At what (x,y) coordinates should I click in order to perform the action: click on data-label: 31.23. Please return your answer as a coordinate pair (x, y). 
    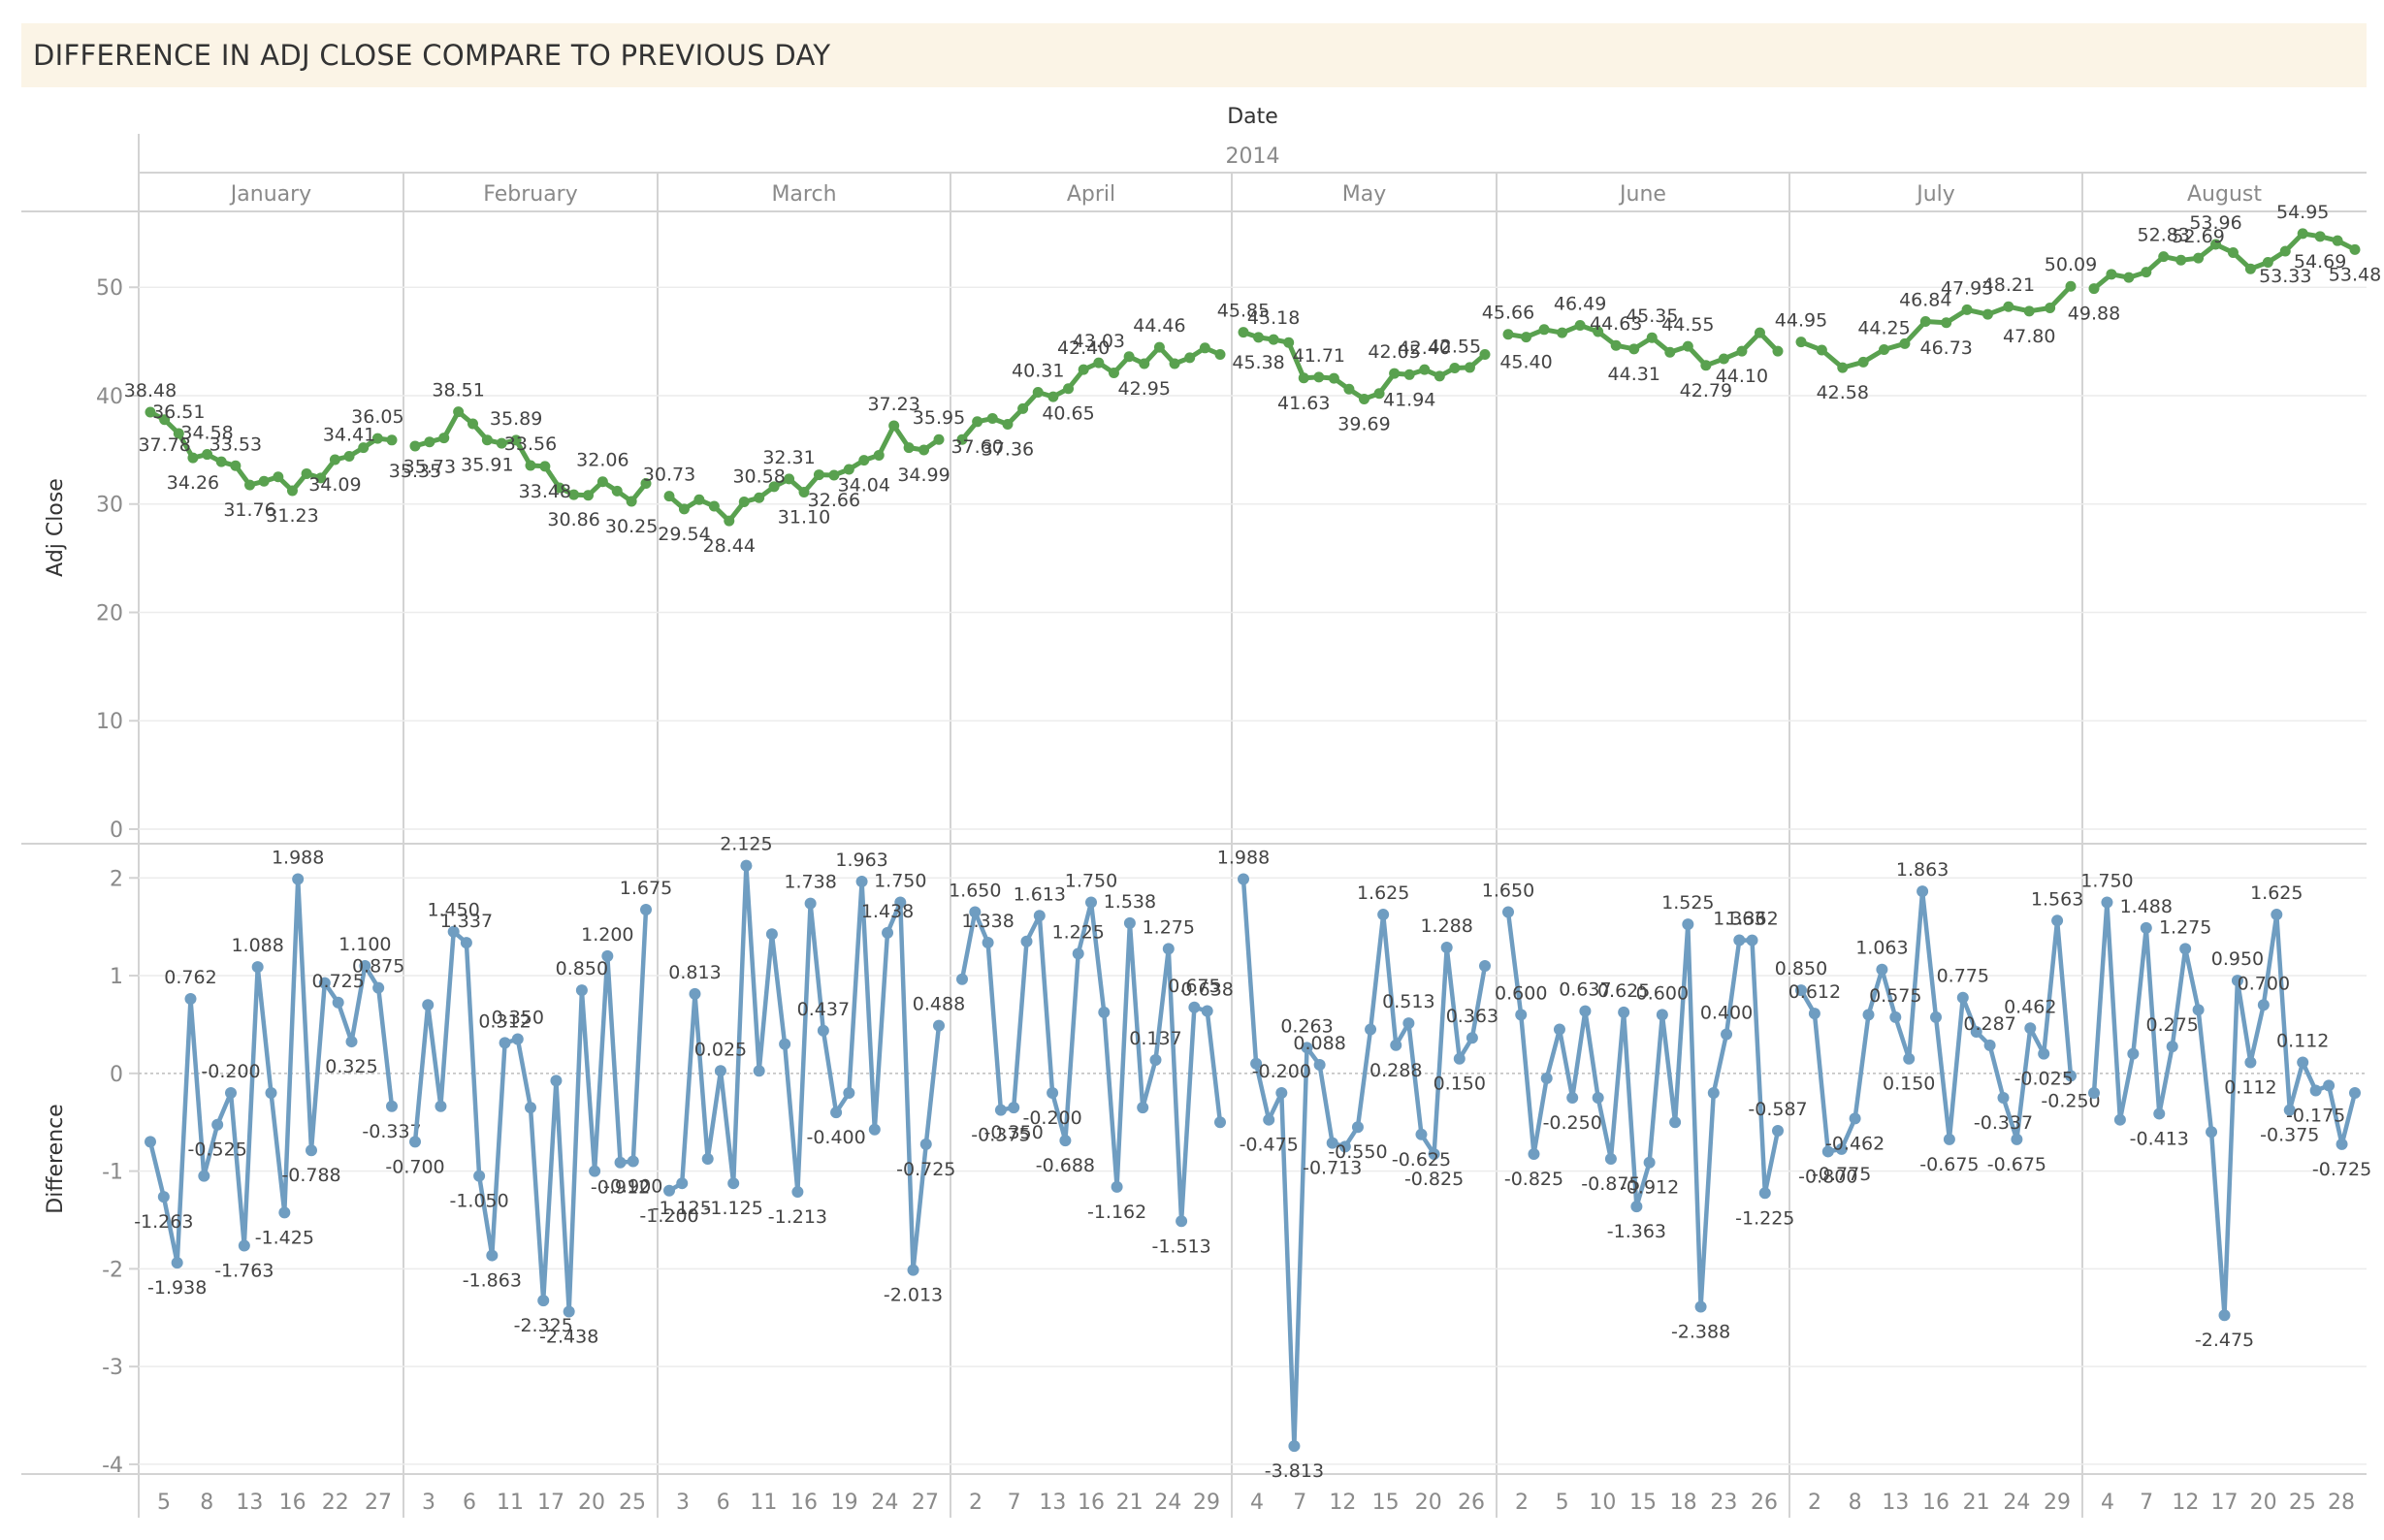
    Looking at the image, I should click on (292, 516).